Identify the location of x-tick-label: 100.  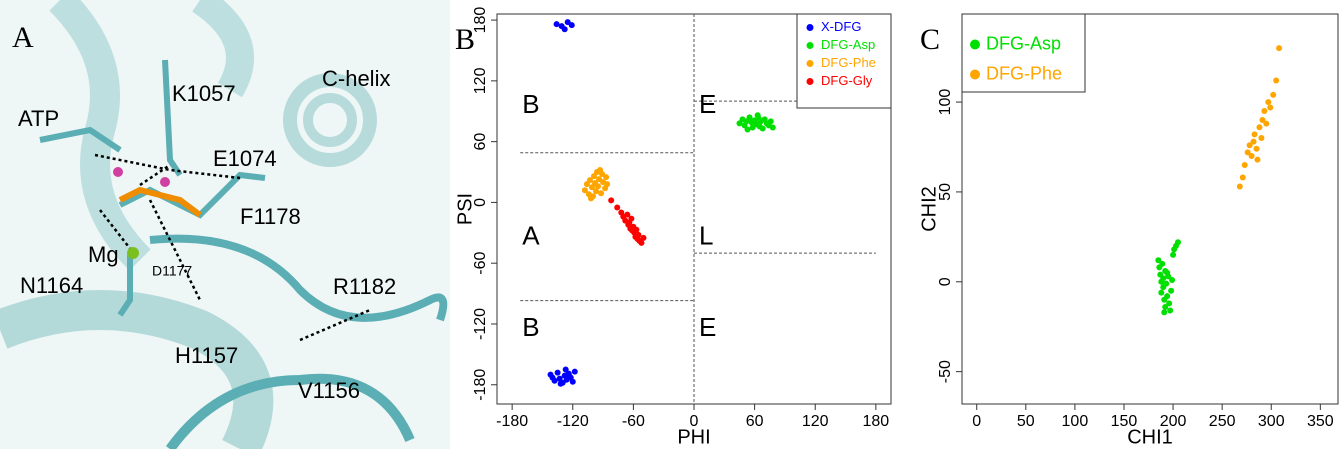
(1075, 421).